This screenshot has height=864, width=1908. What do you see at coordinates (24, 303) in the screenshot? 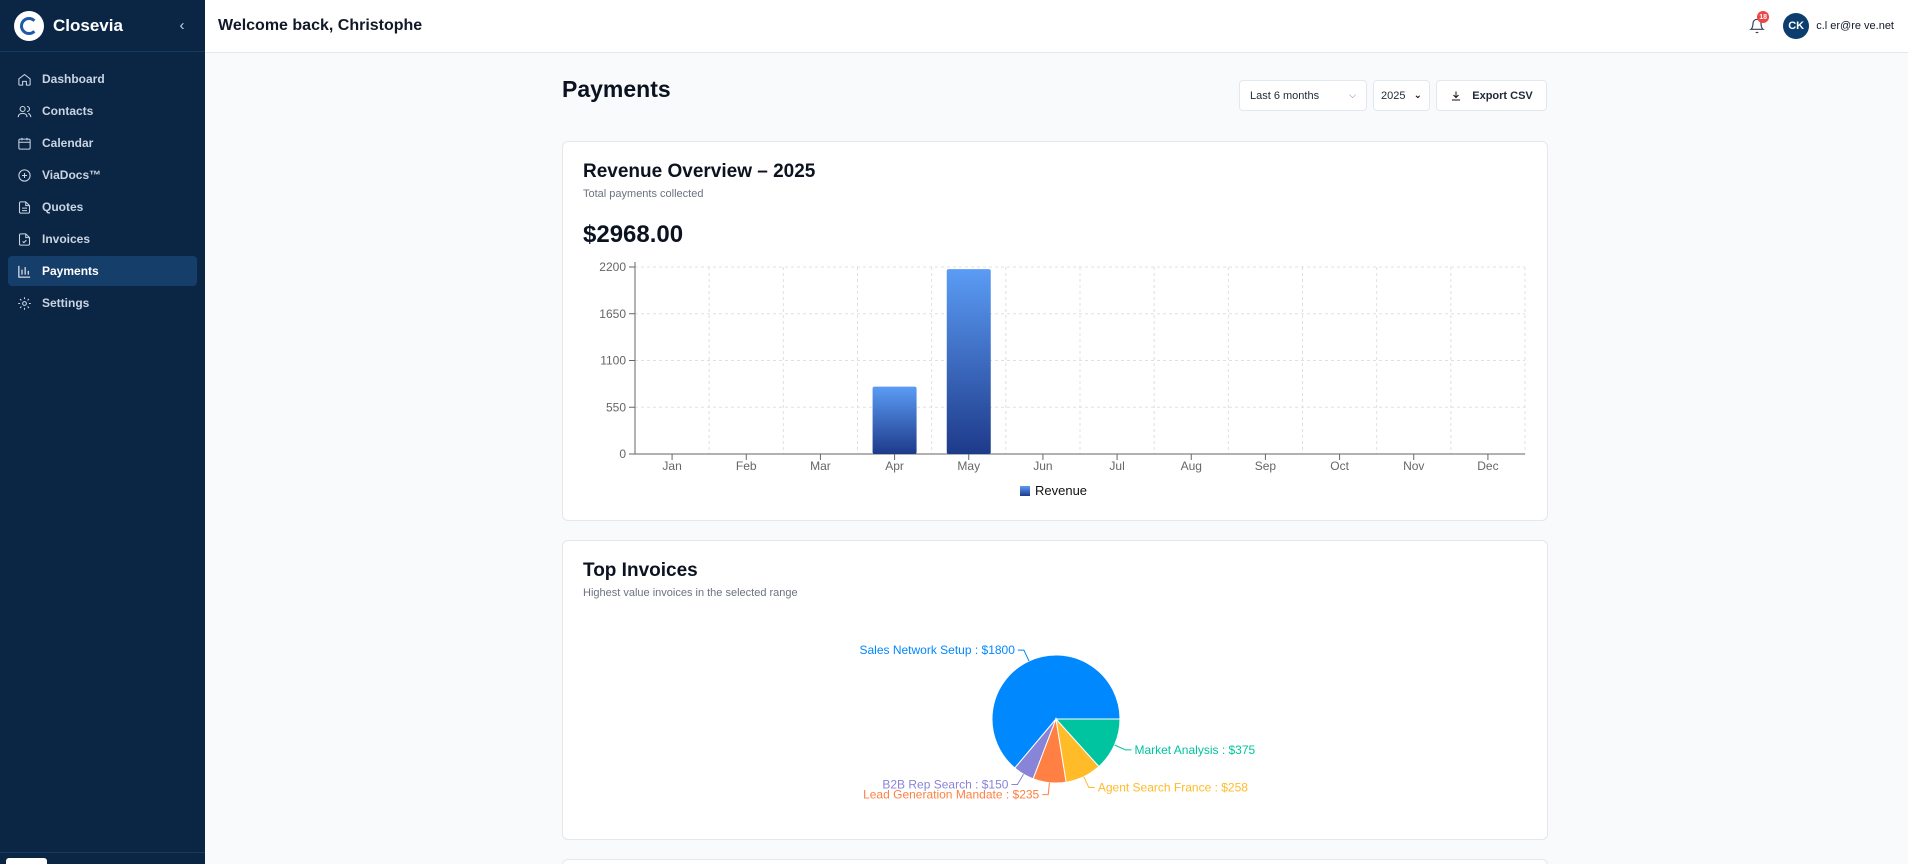
I see `gear-icon` at bounding box center [24, 303].